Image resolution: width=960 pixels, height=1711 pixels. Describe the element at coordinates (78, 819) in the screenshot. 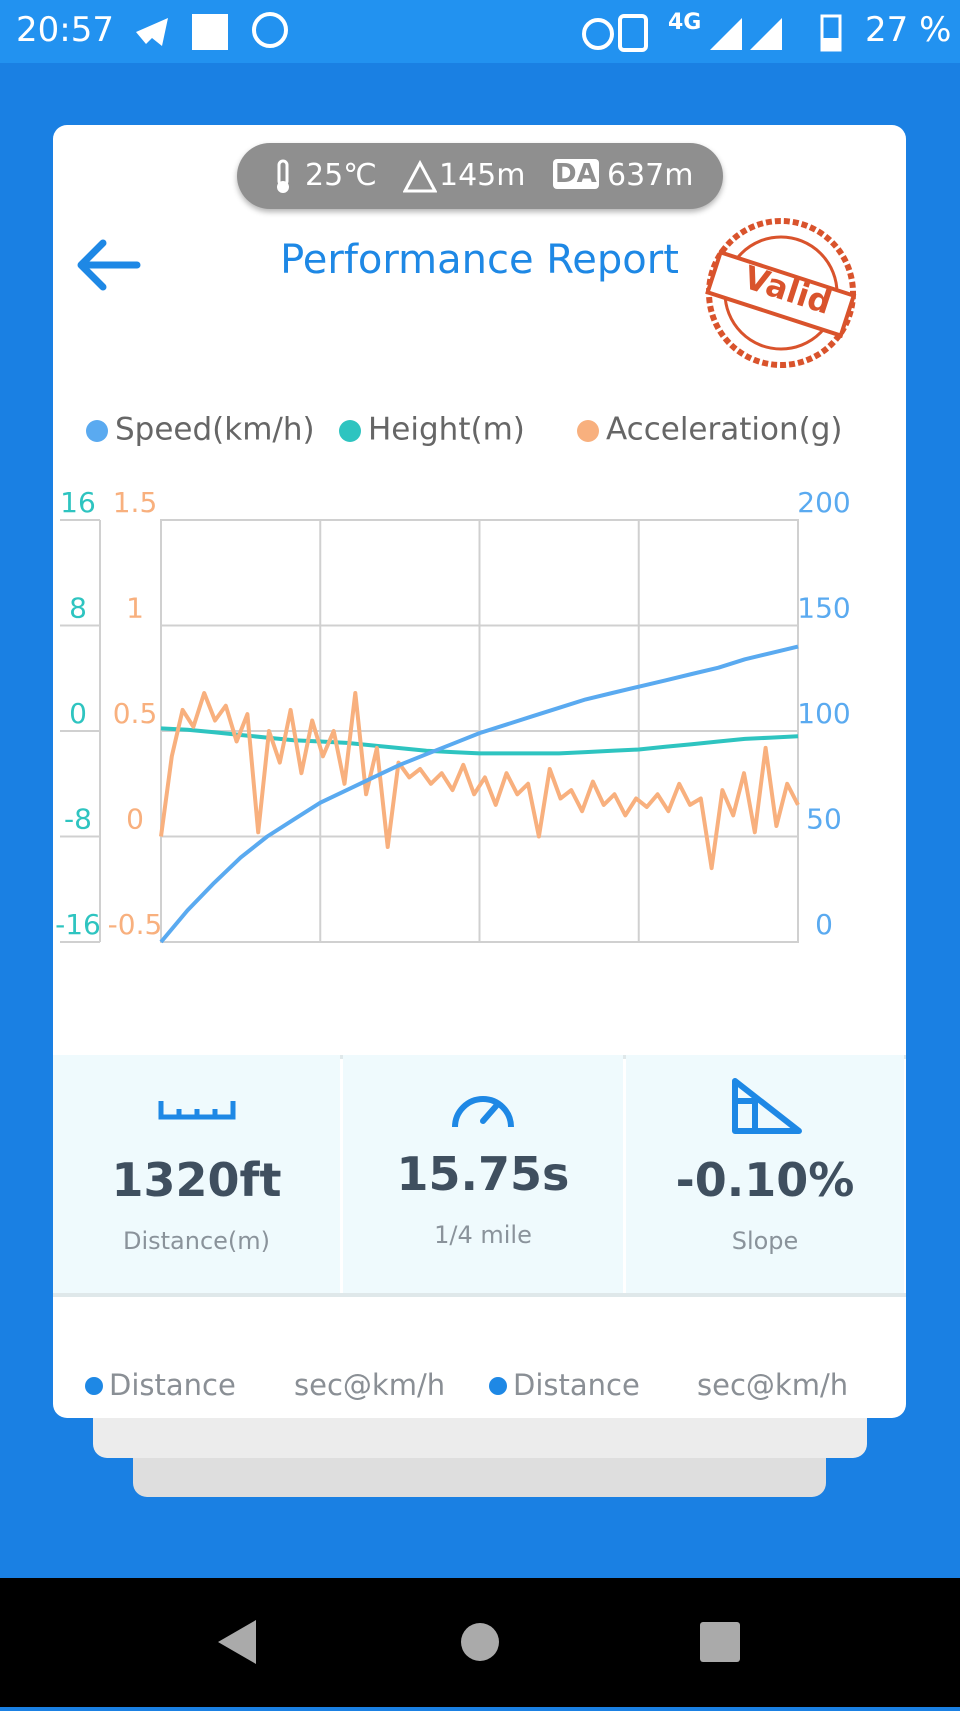

I see `y-tick-label: -8` at that location.